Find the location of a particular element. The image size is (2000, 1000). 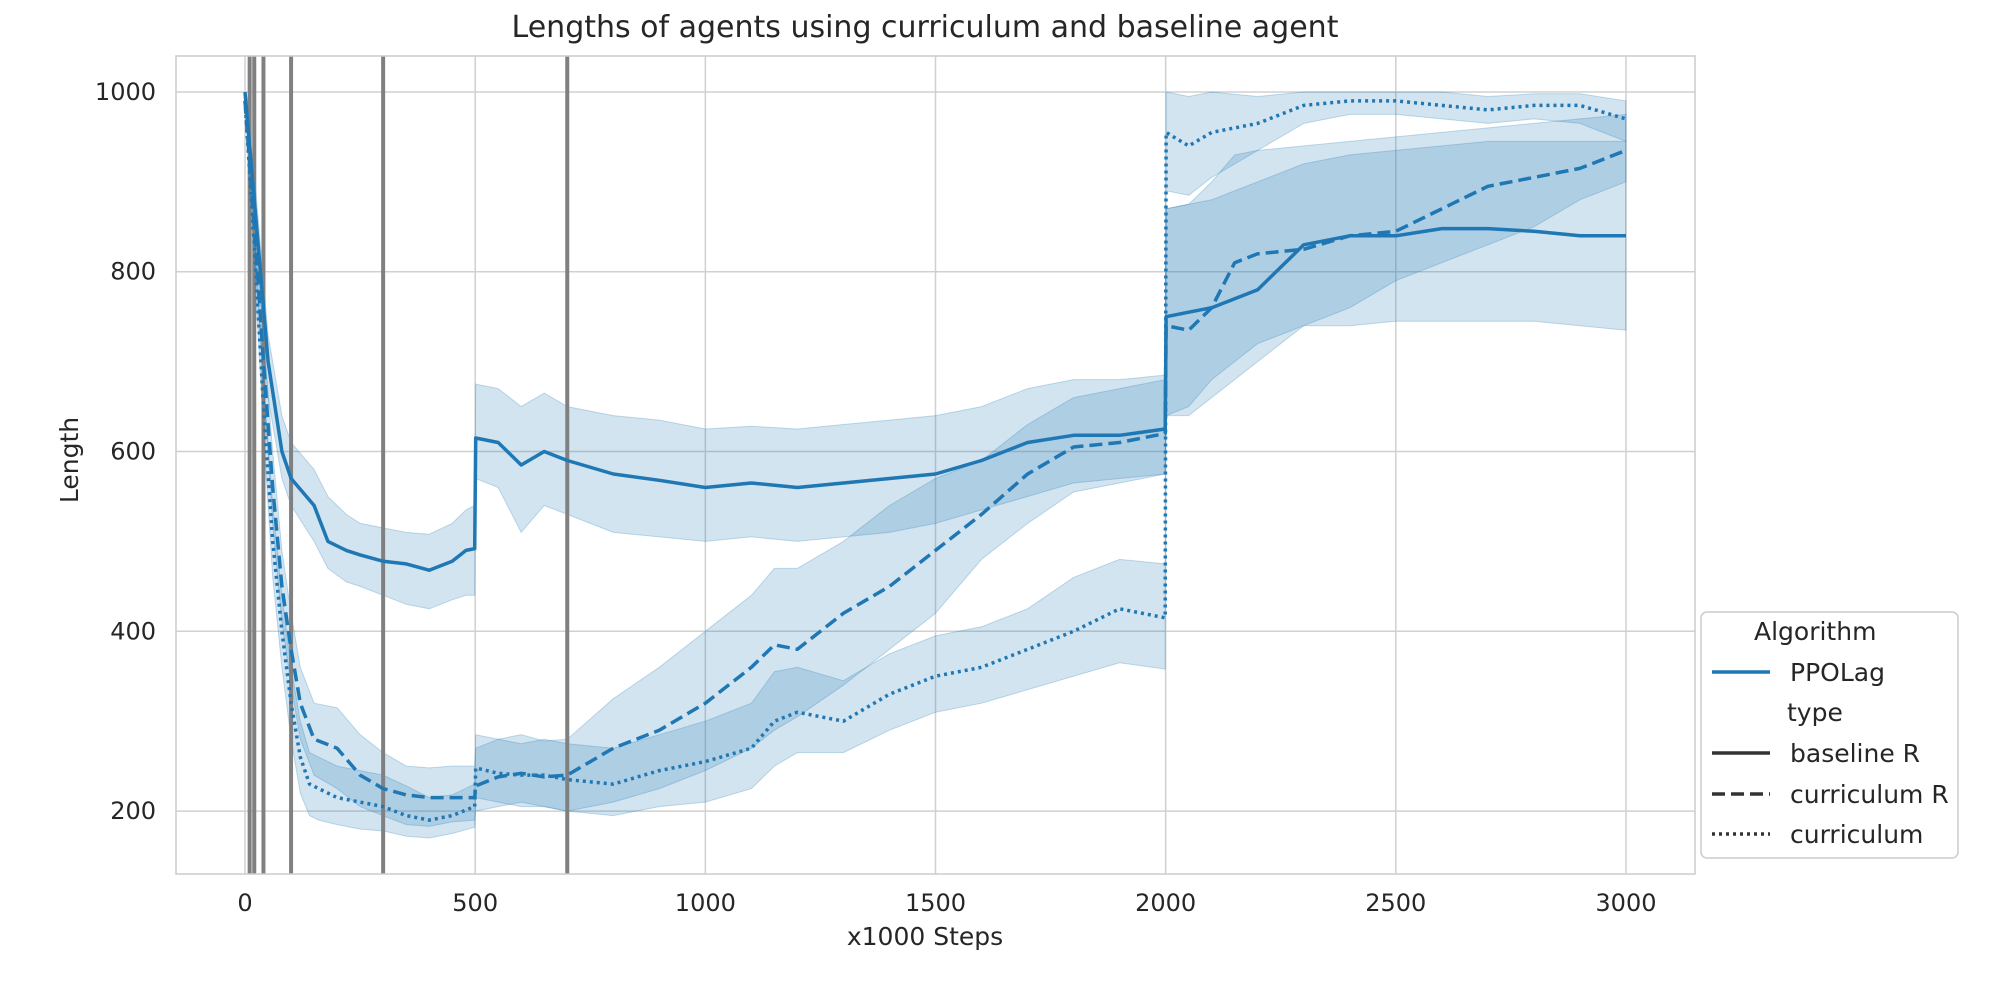

y-tick-label: 600 is located at coordinates (133, 452).